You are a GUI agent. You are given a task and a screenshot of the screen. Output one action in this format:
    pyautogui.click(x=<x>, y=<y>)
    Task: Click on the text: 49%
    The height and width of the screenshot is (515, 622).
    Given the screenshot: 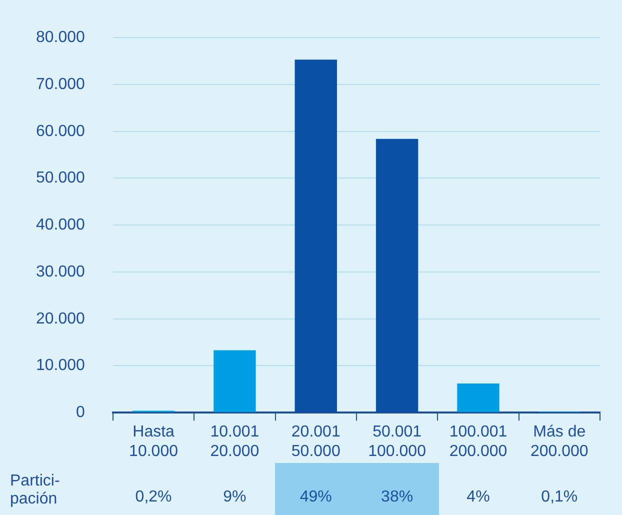 What is the action you would take?
    pyautogui.click(x=316, y=497)
    